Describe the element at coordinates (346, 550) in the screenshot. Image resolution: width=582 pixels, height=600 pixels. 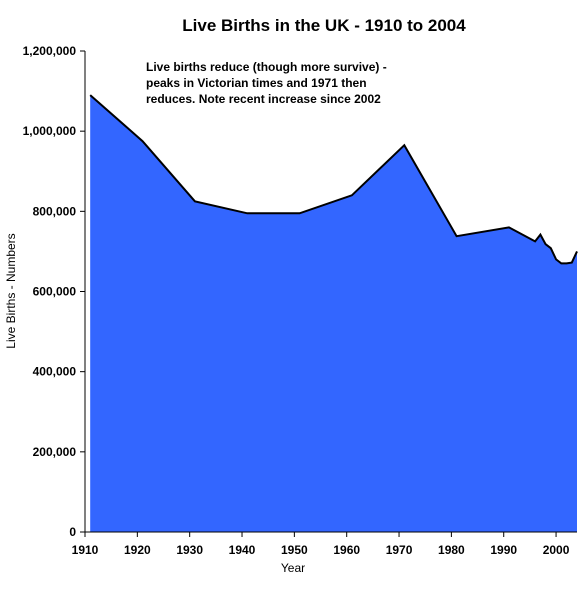
I see `x-tick-label: 1960` at that location.